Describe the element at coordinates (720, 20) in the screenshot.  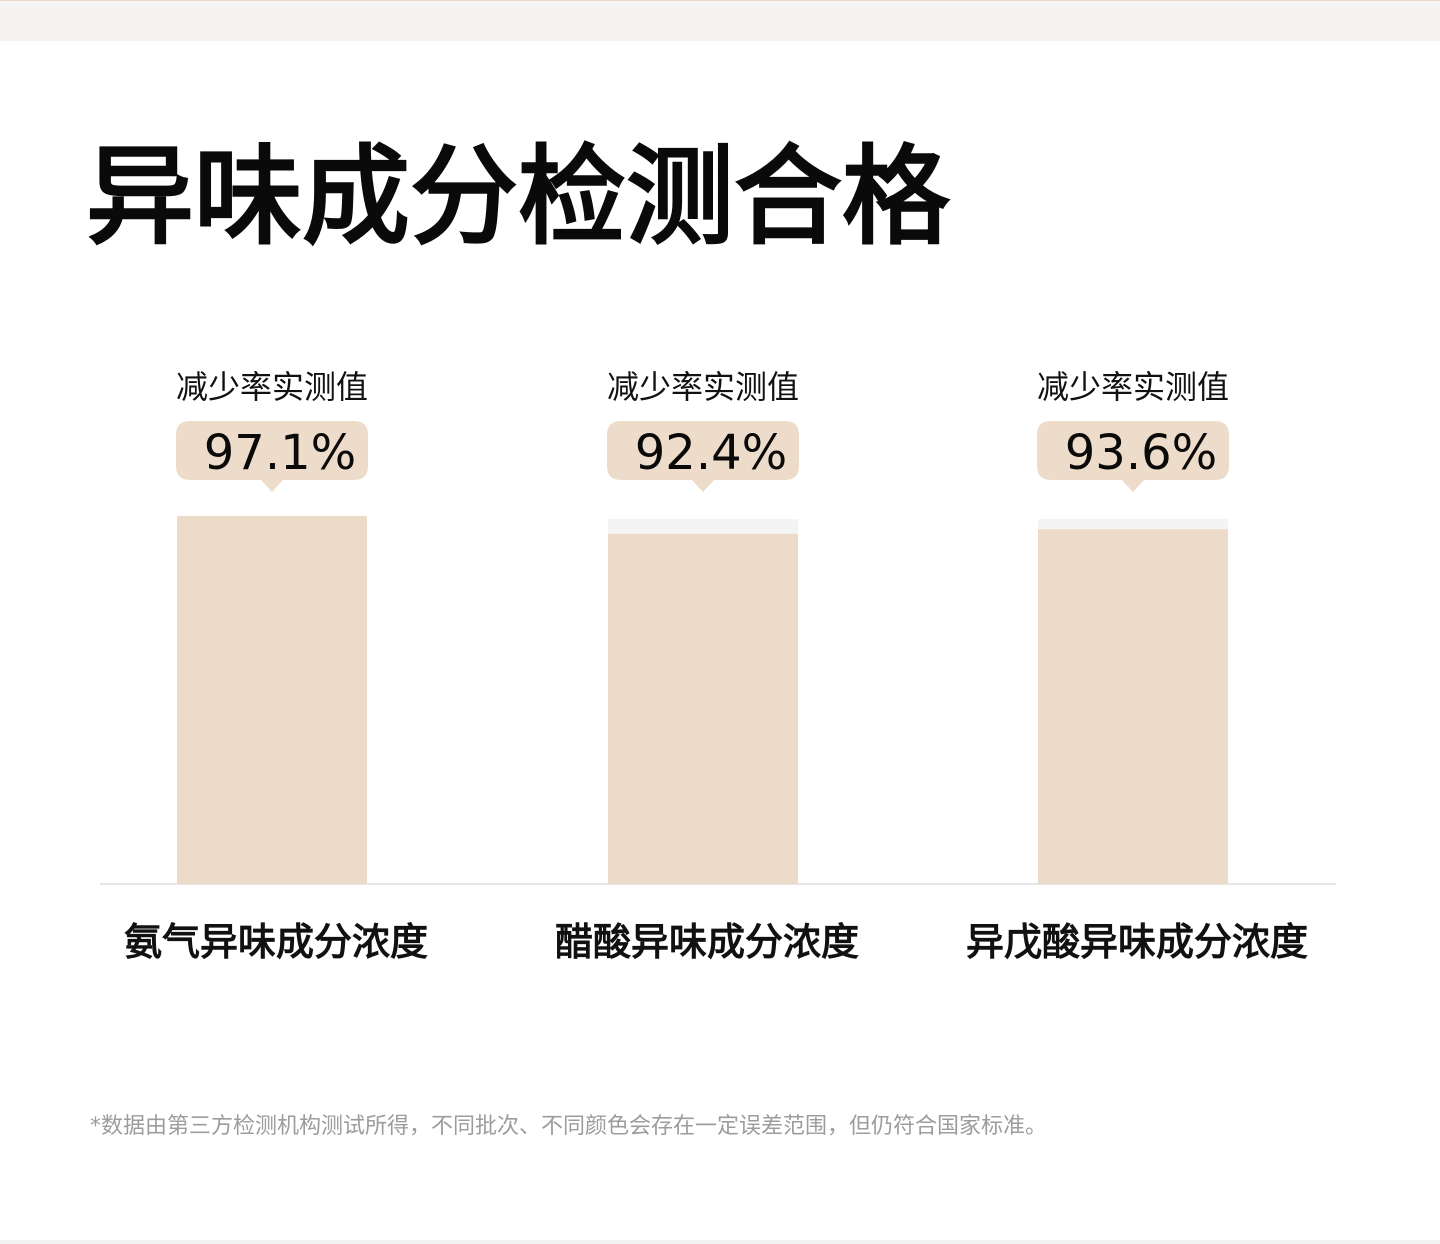
I see `top-band` at that location.